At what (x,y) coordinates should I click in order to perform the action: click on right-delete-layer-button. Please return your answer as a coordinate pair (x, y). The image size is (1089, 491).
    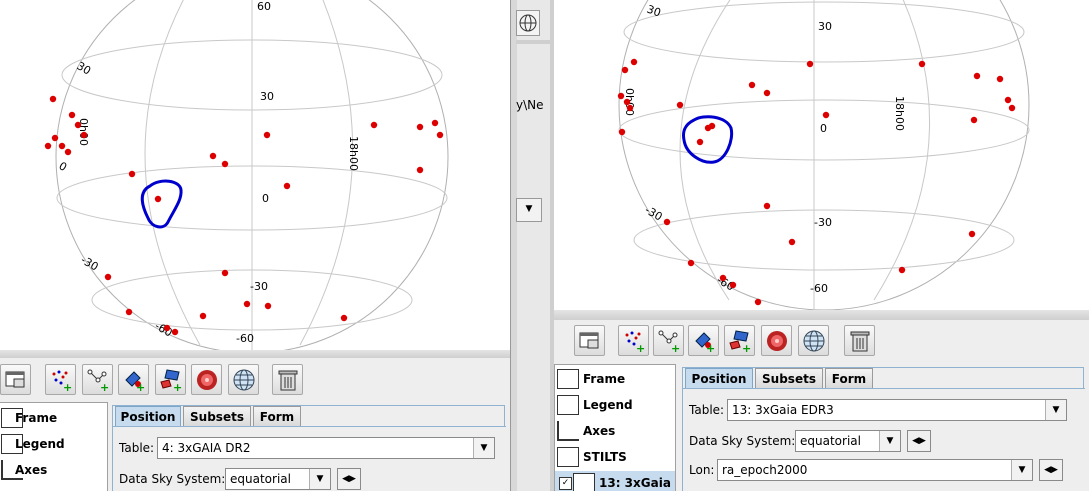
    Looking at the image, I should click on (859, 340).